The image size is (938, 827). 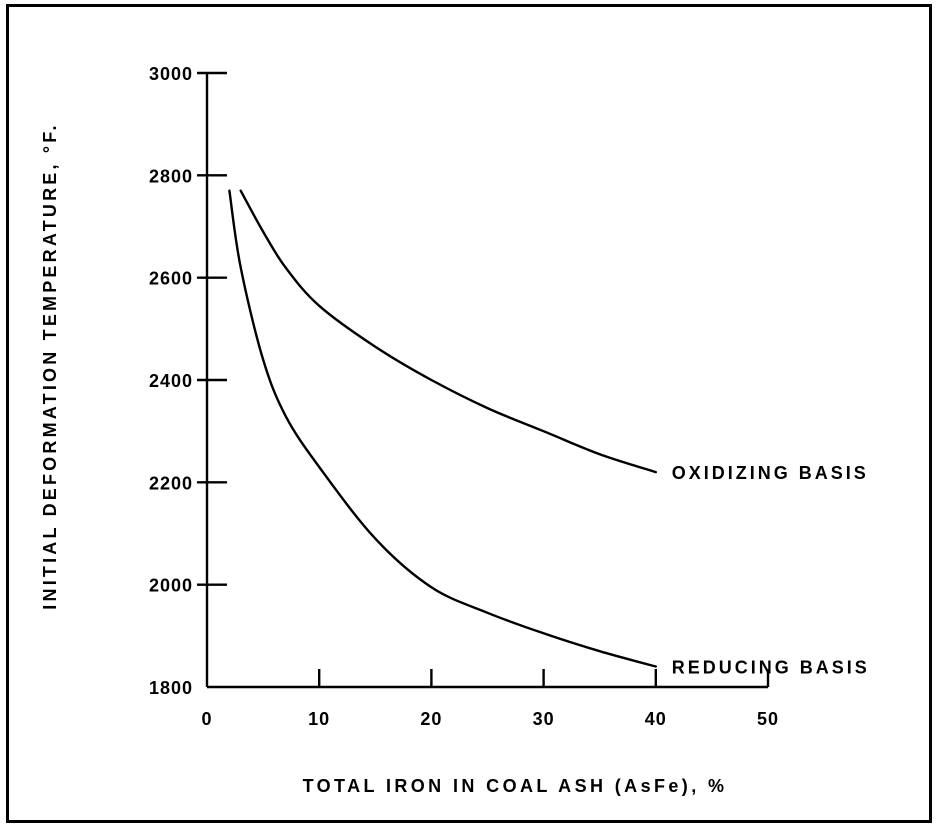 I want to click on x-tick-label: 50, so click(x=768, y=719).